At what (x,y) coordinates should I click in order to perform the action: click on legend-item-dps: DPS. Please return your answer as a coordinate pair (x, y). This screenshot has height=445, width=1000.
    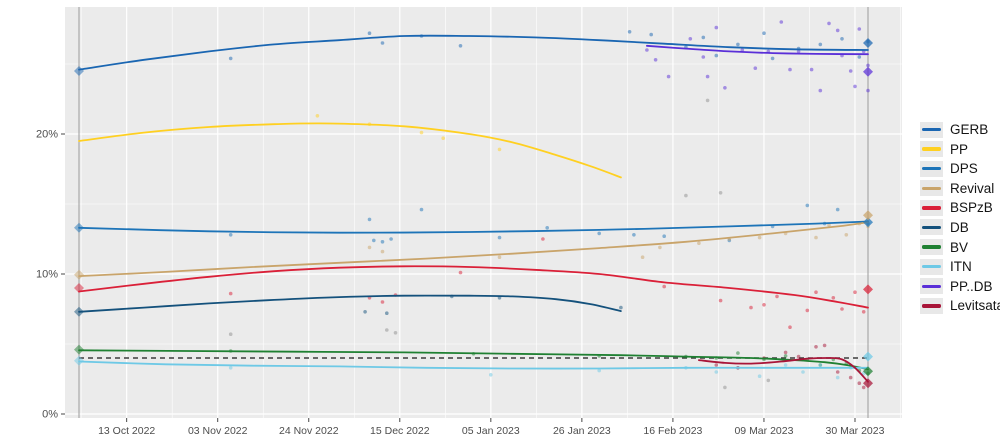
    Looking at the image, I should click on (960, 168).